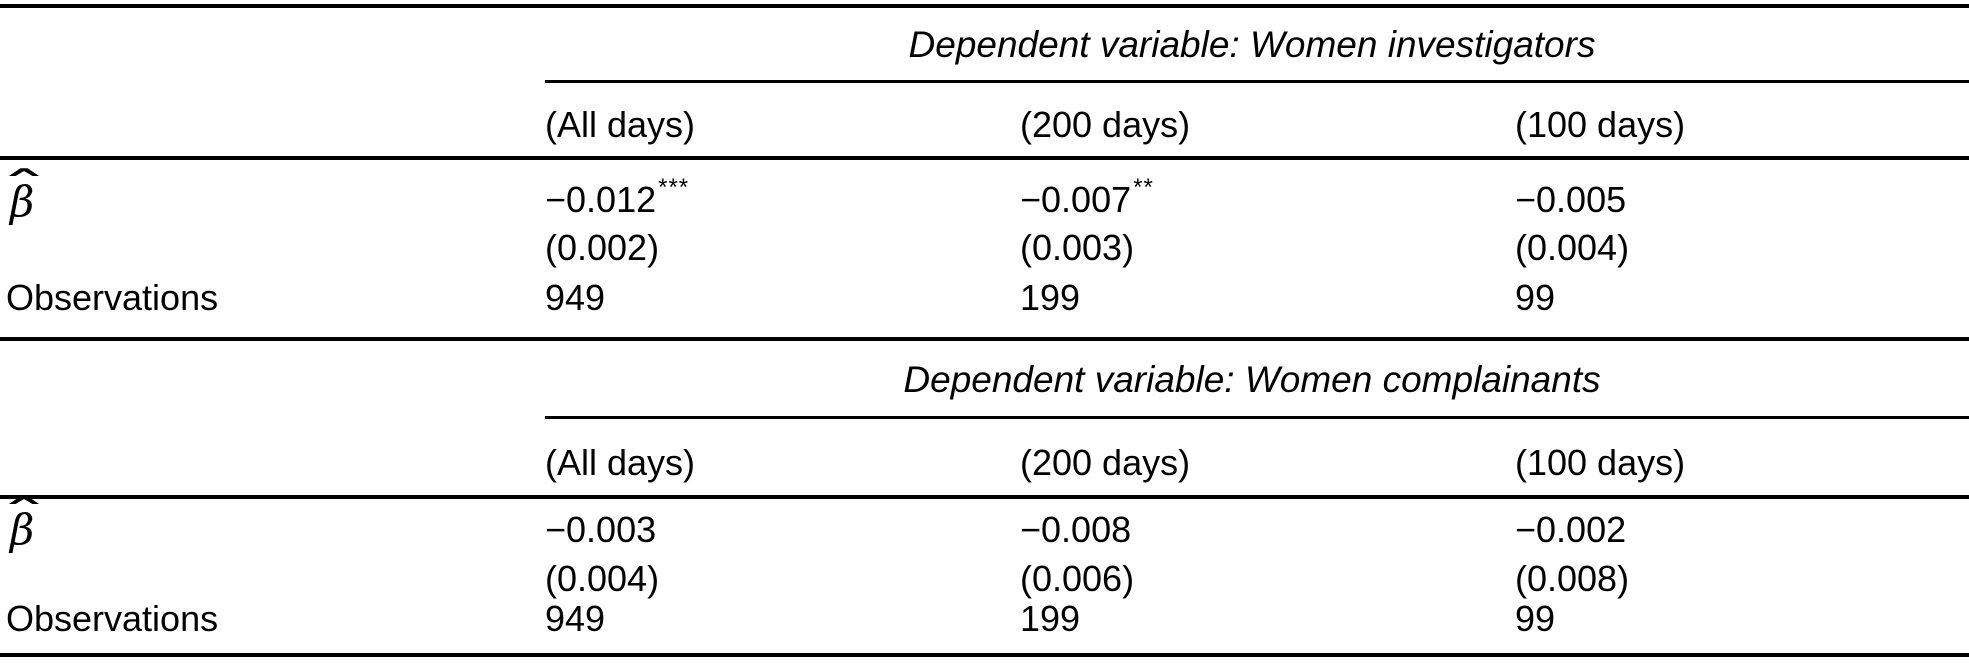  What do you see at coordinates (1105, 462) in the screenshot?
I see `panel2-column-header-200-days: (200 days)` at bounding box center [1105, 462].